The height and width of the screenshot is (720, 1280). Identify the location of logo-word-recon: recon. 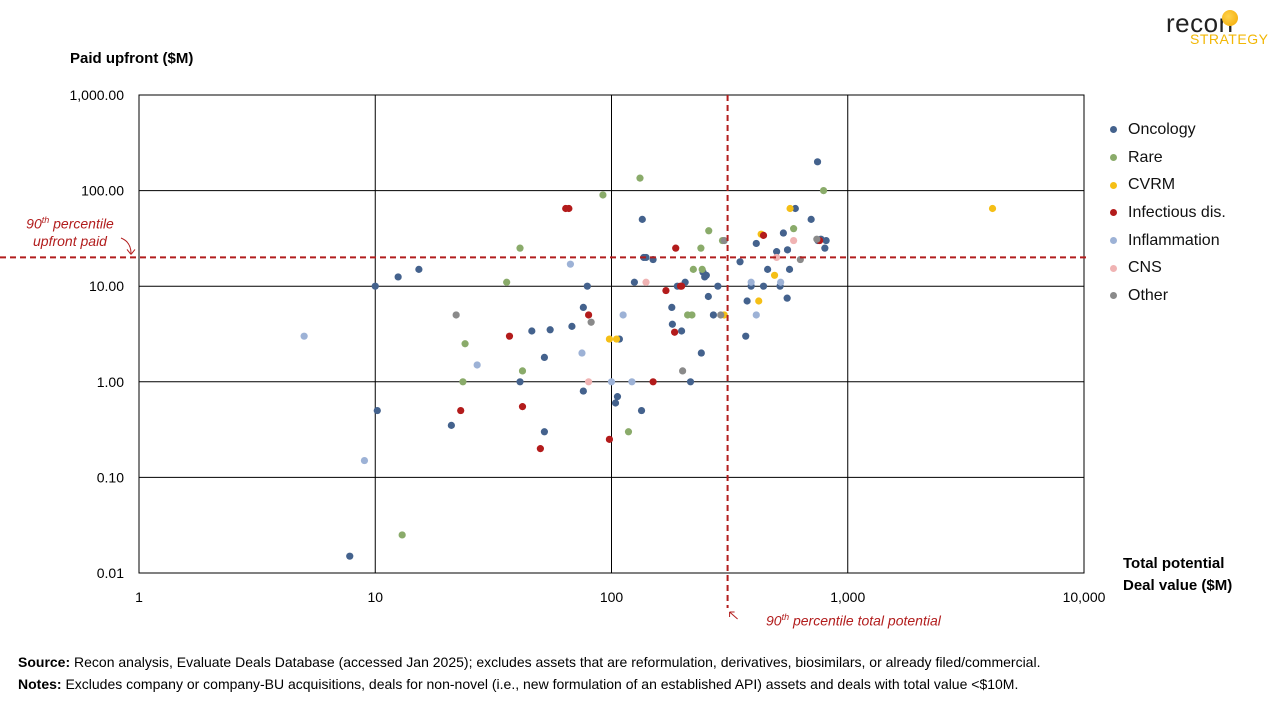
(1200, 23).